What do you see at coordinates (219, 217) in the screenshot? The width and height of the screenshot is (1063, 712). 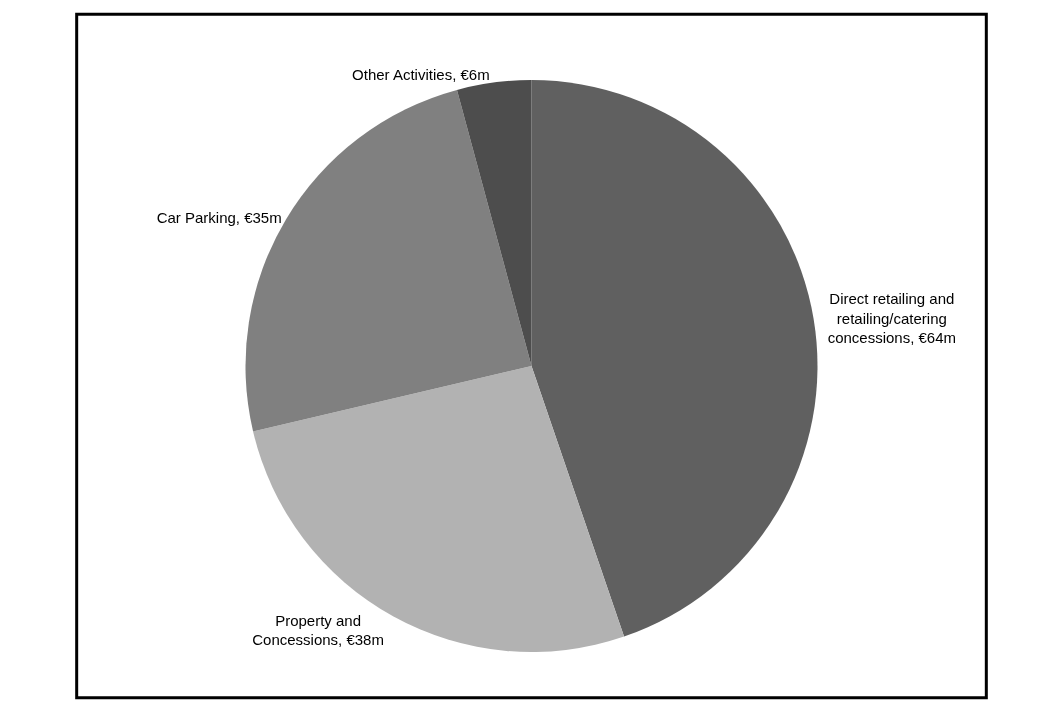 I see `slice-label: Car Parking, €35m` at bounding box center [219, 217].